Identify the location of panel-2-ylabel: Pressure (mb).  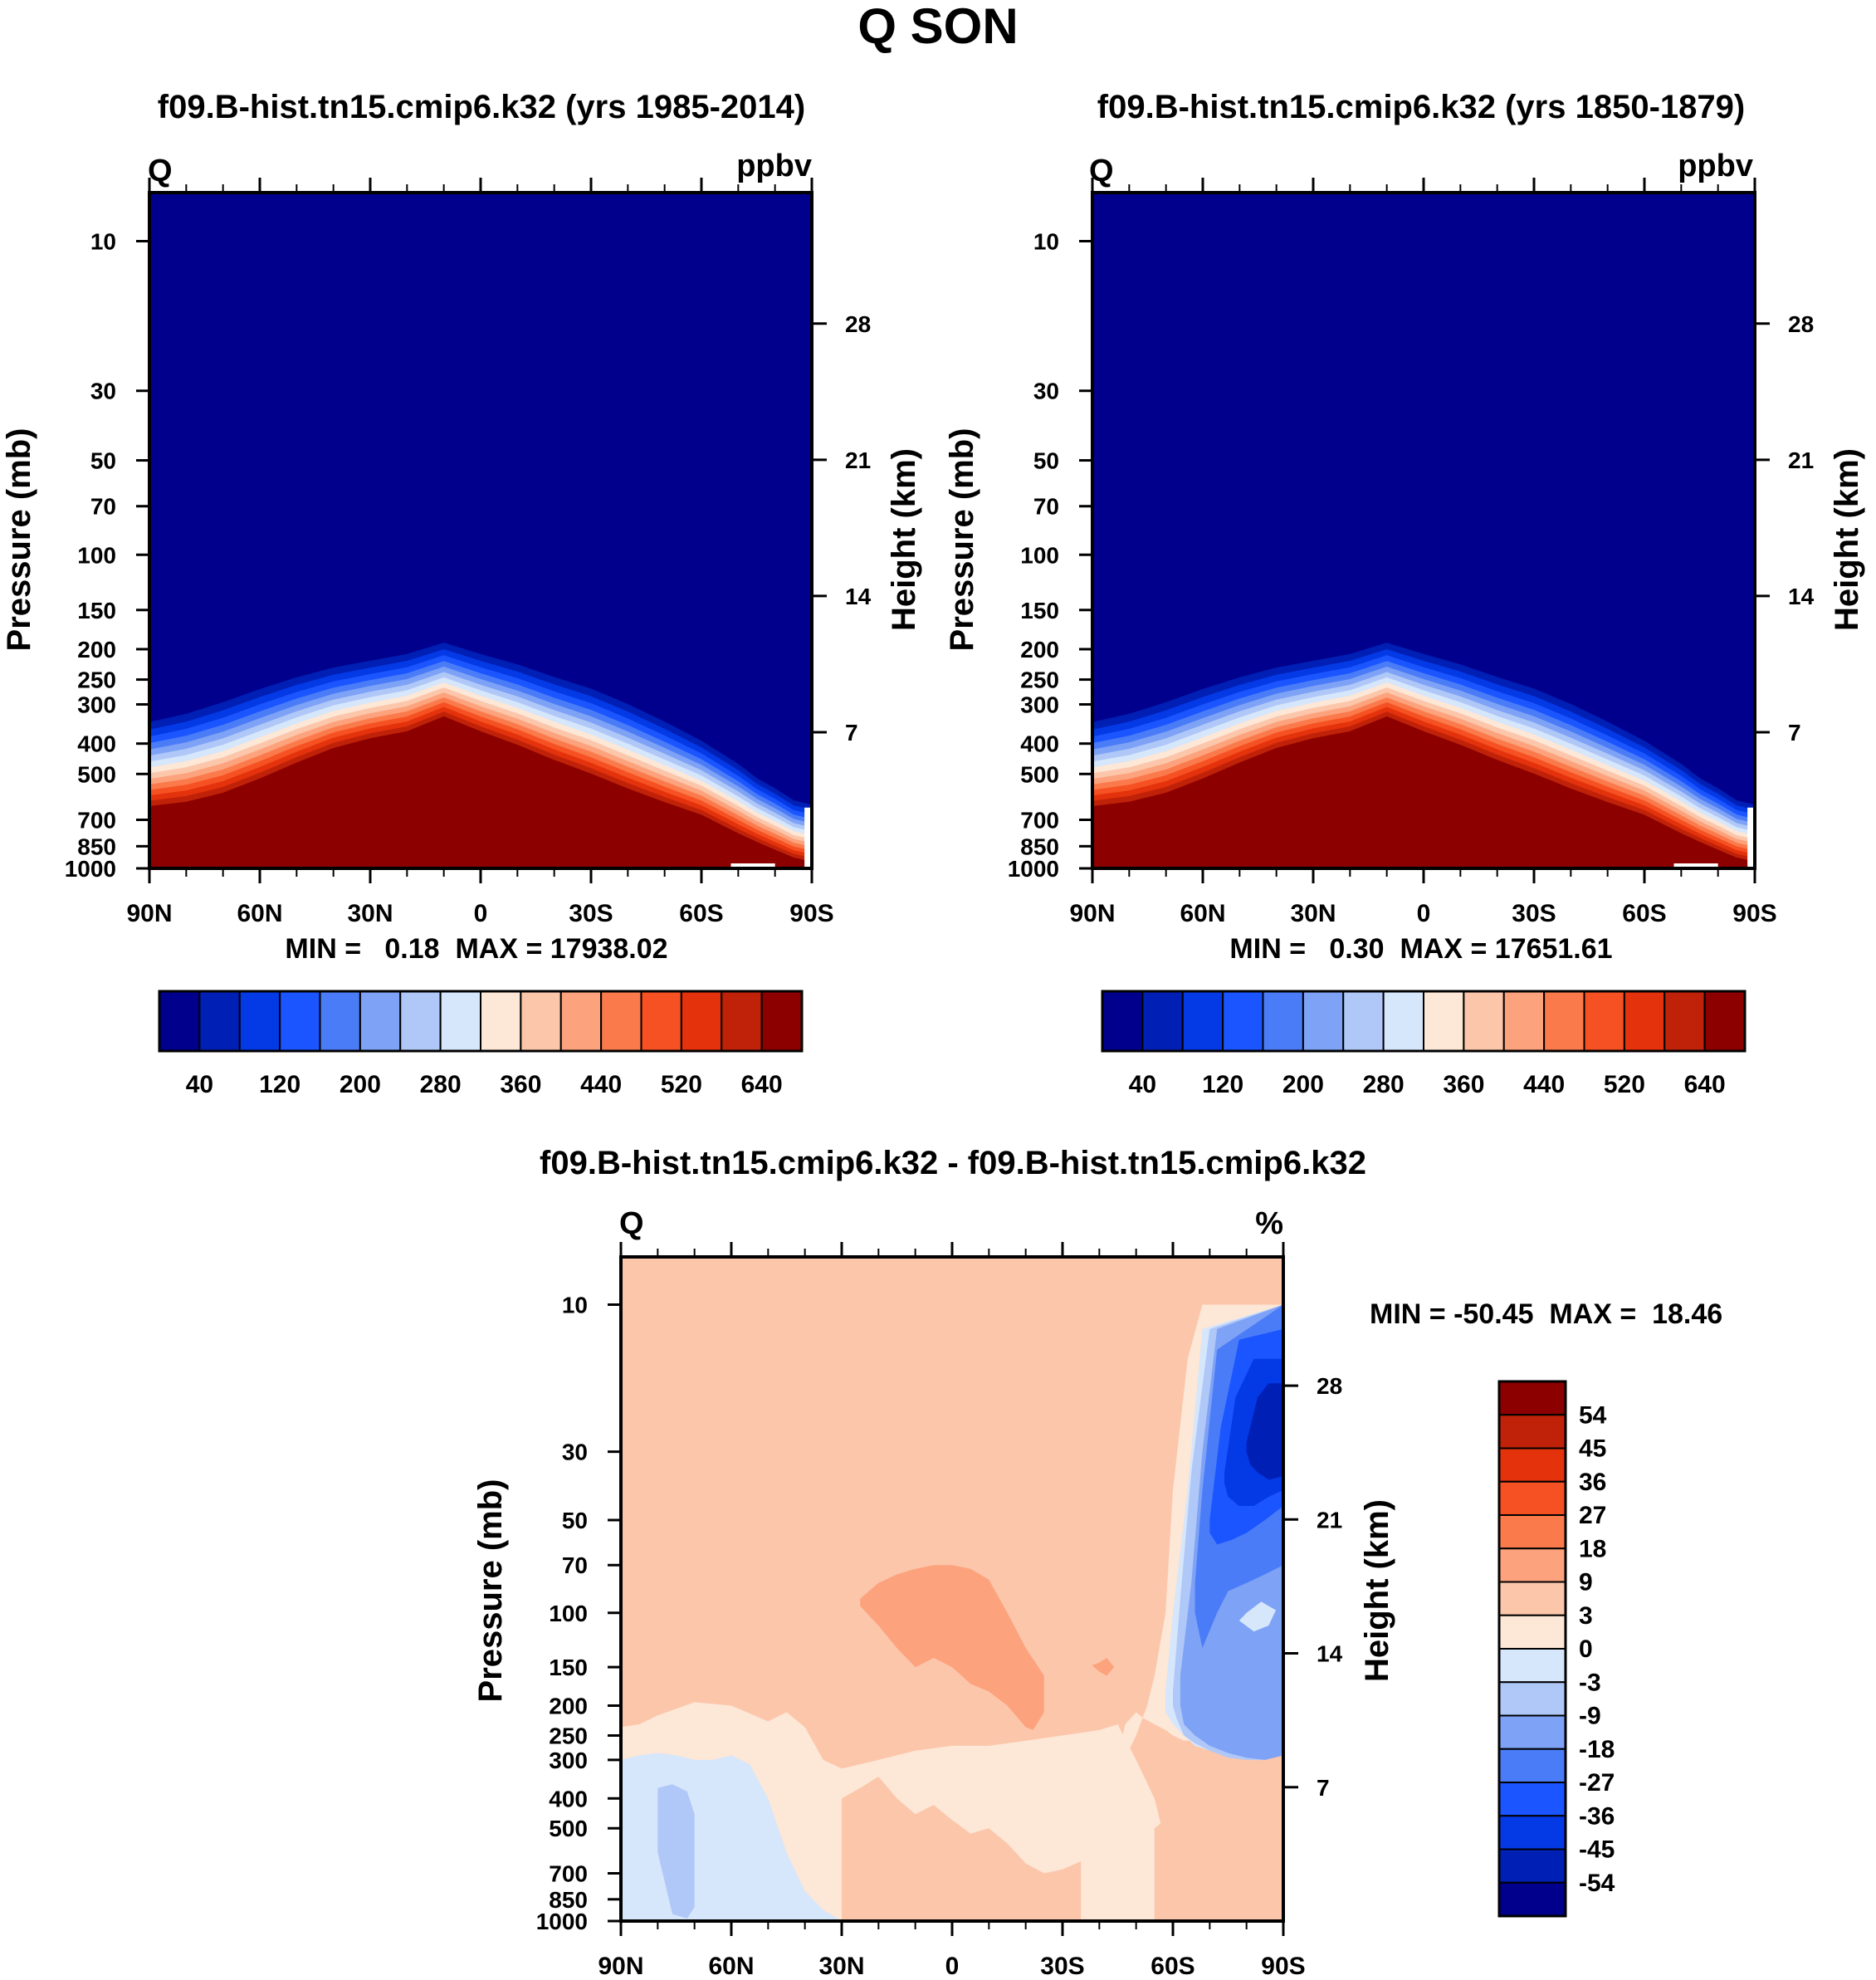
(962, 540).